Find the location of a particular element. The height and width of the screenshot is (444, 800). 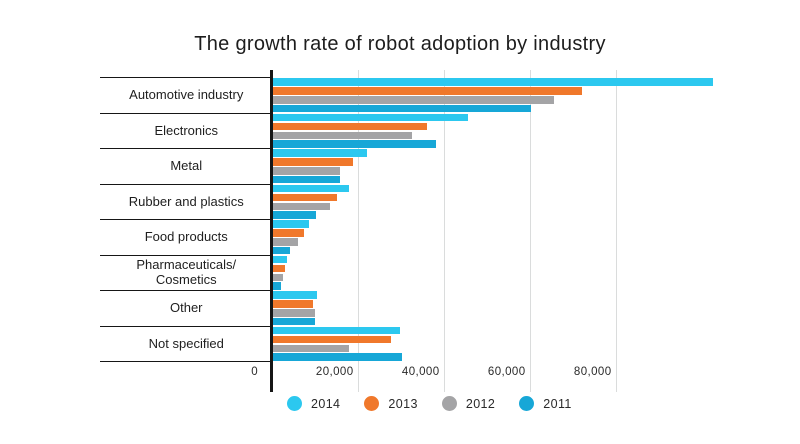

category-label-text: Metal is located at coordinates (186, 165).